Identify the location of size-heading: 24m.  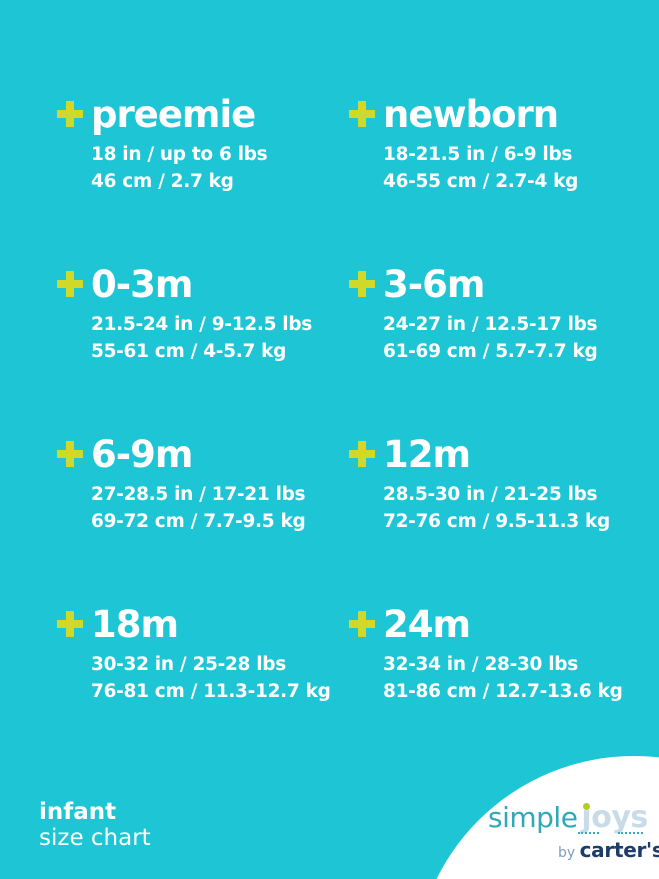
(496, 624).